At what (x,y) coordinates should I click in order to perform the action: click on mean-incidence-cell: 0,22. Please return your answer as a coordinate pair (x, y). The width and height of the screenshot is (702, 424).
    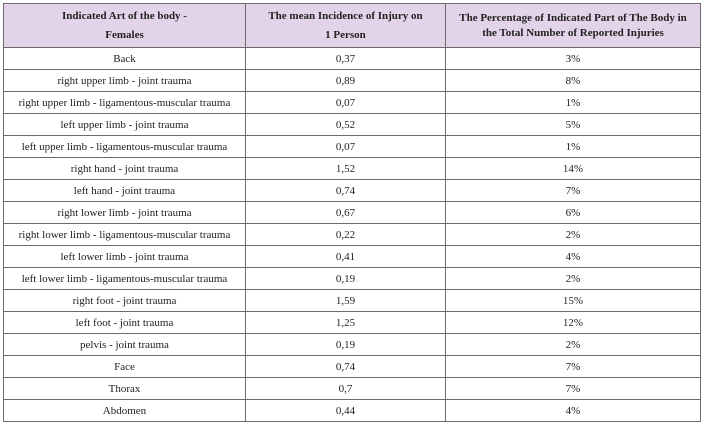
    Looking at the image, I should click on (345, 234).